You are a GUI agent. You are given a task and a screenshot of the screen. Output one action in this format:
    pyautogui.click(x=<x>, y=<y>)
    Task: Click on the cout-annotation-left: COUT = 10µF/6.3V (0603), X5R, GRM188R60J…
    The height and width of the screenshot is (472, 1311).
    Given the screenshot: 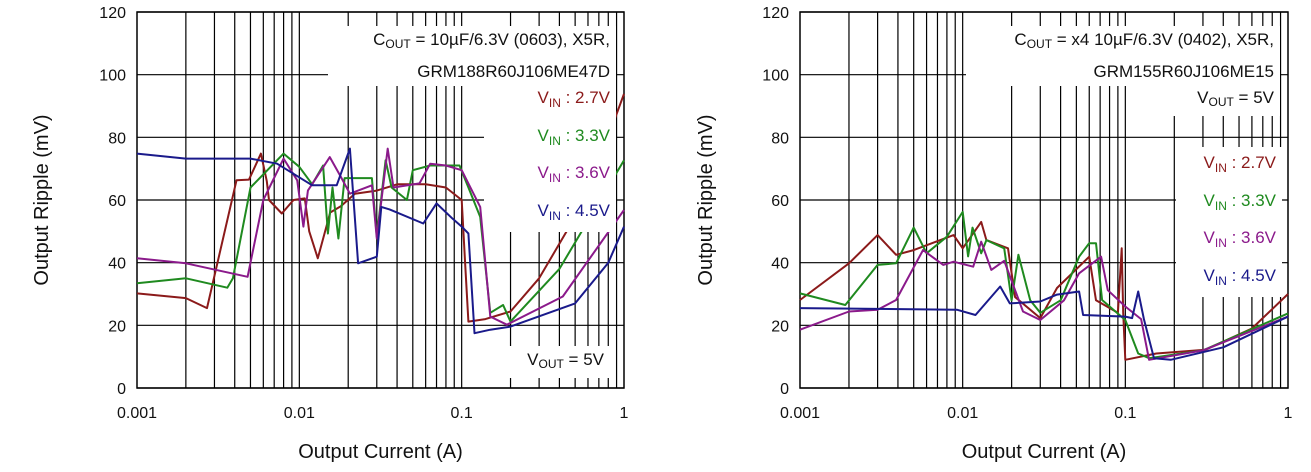 What is the action you would take?
    pyautogui.click(x=472, y=56)
    